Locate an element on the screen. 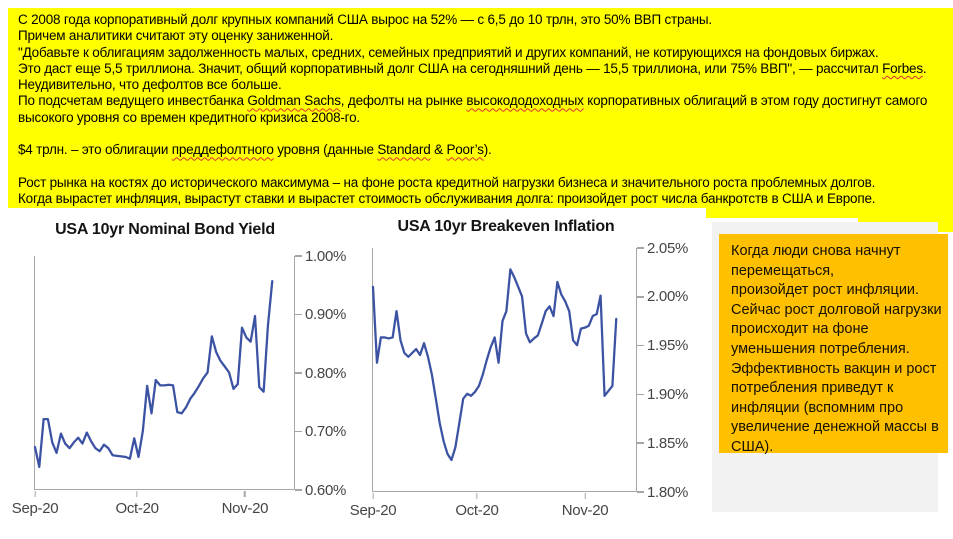 The height and width of the screenshot is (539, 953). intro-highlight-extension is located at coordinates (829, 213).